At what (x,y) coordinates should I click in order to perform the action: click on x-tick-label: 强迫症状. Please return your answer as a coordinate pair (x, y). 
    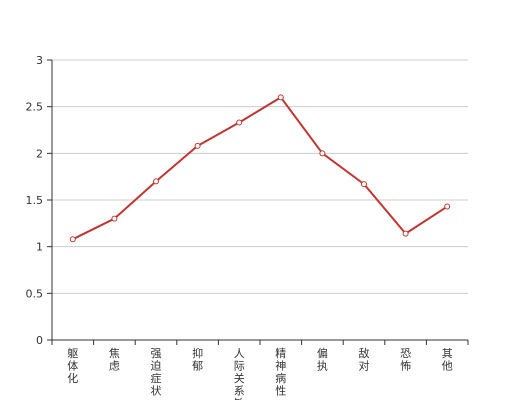
    Looking at the image, I should click on (156, 372).